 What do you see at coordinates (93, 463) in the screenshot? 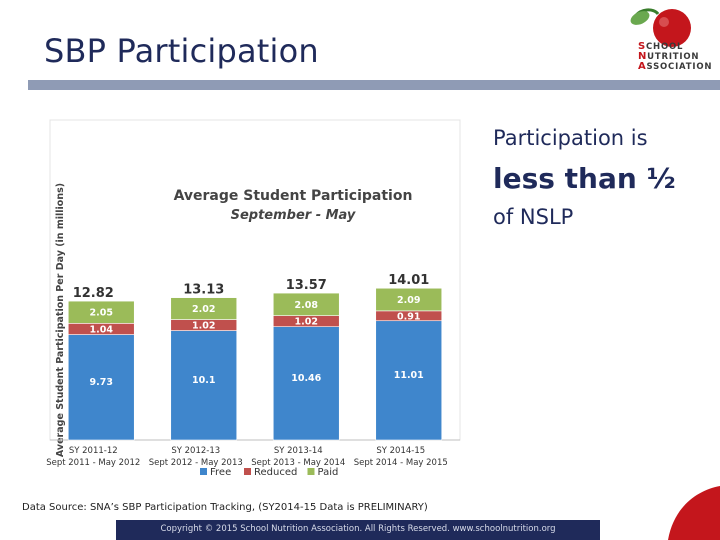
I see `x-tick-sublabel-1: Sept 2011 - May 2012` at bounding box center [93, 463].